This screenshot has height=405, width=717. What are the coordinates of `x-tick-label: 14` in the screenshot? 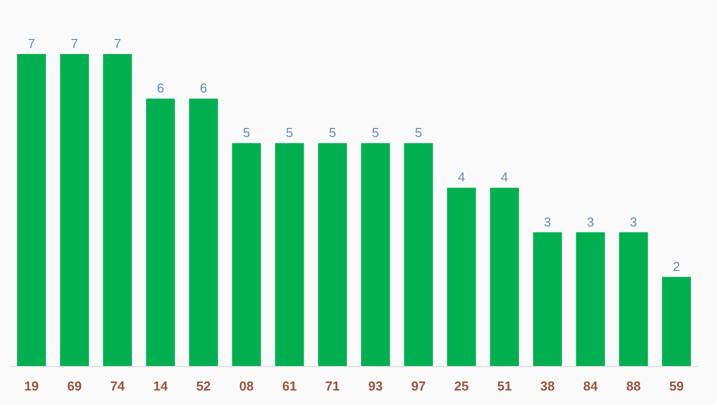 It's located at (160, 386).